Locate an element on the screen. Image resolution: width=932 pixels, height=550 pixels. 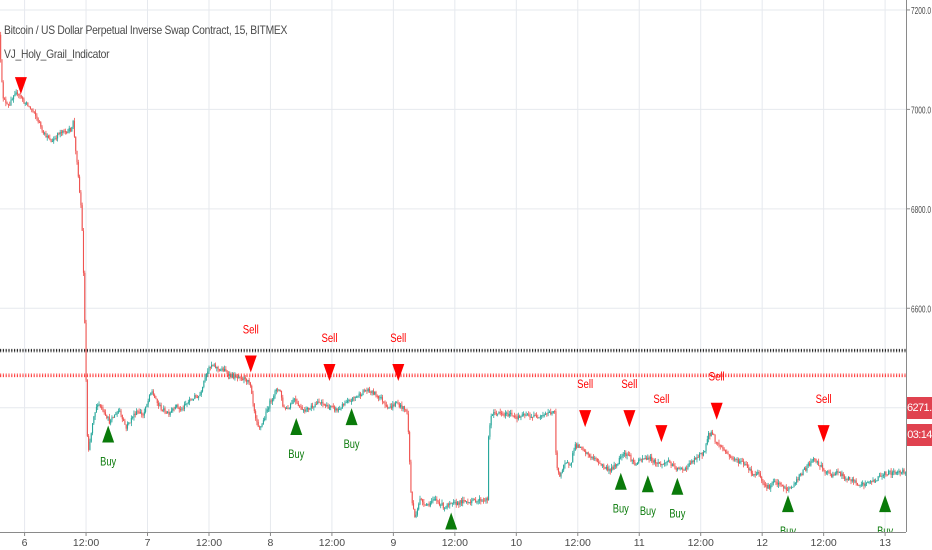
time-tick-label: 7 is located at coordinates (148, 543).